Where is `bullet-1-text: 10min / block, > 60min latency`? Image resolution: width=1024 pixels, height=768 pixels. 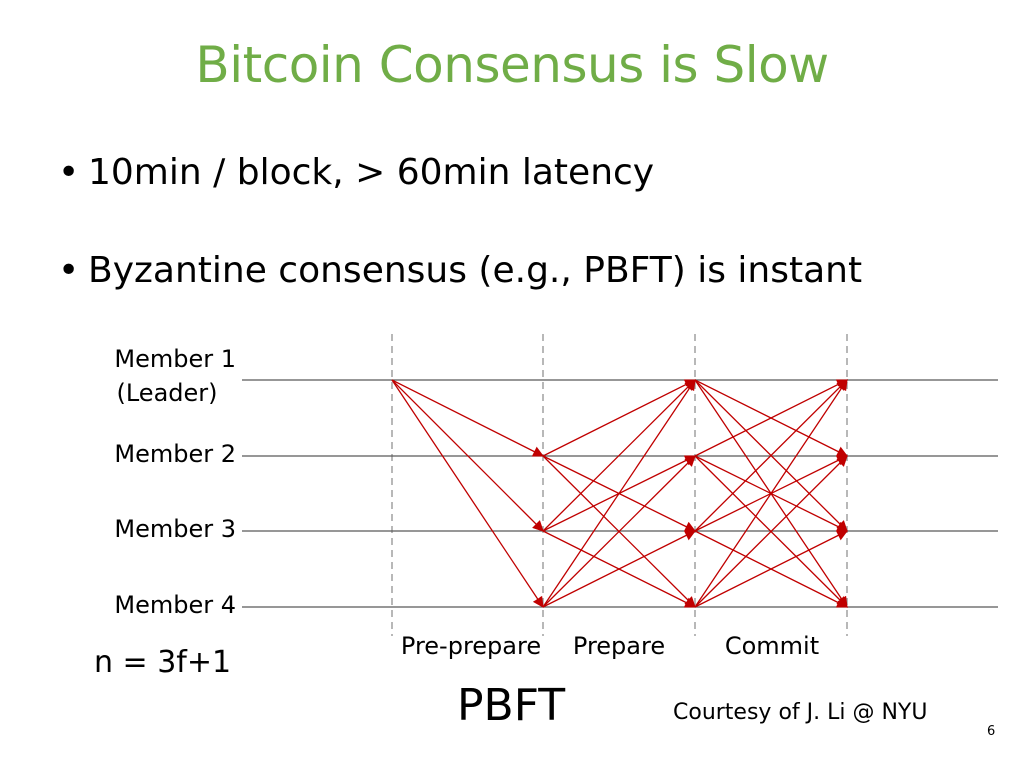 bullet-1-text: 10min / block, > 60min latency is located at coordinates (371, 172).